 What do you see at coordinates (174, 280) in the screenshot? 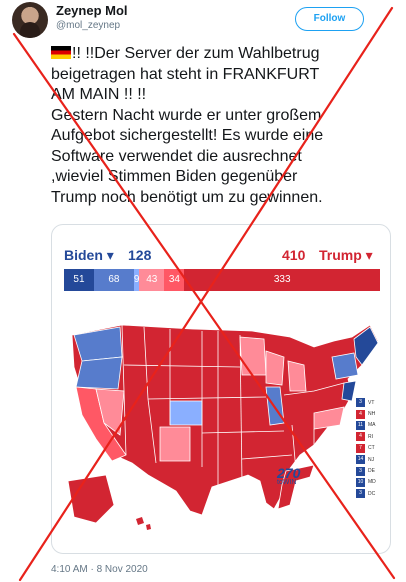
I see `ev-segment-5: 34` at bounding box center [174, 280].